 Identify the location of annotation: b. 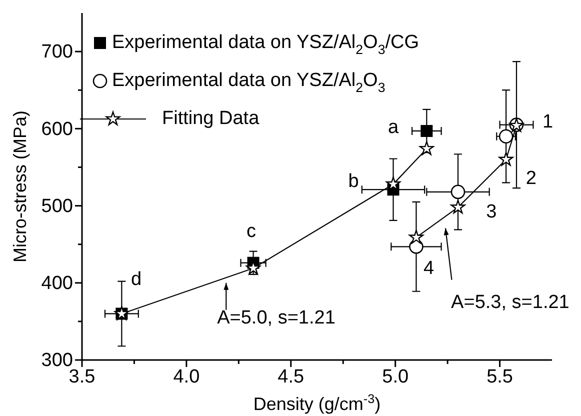
(353, 181).